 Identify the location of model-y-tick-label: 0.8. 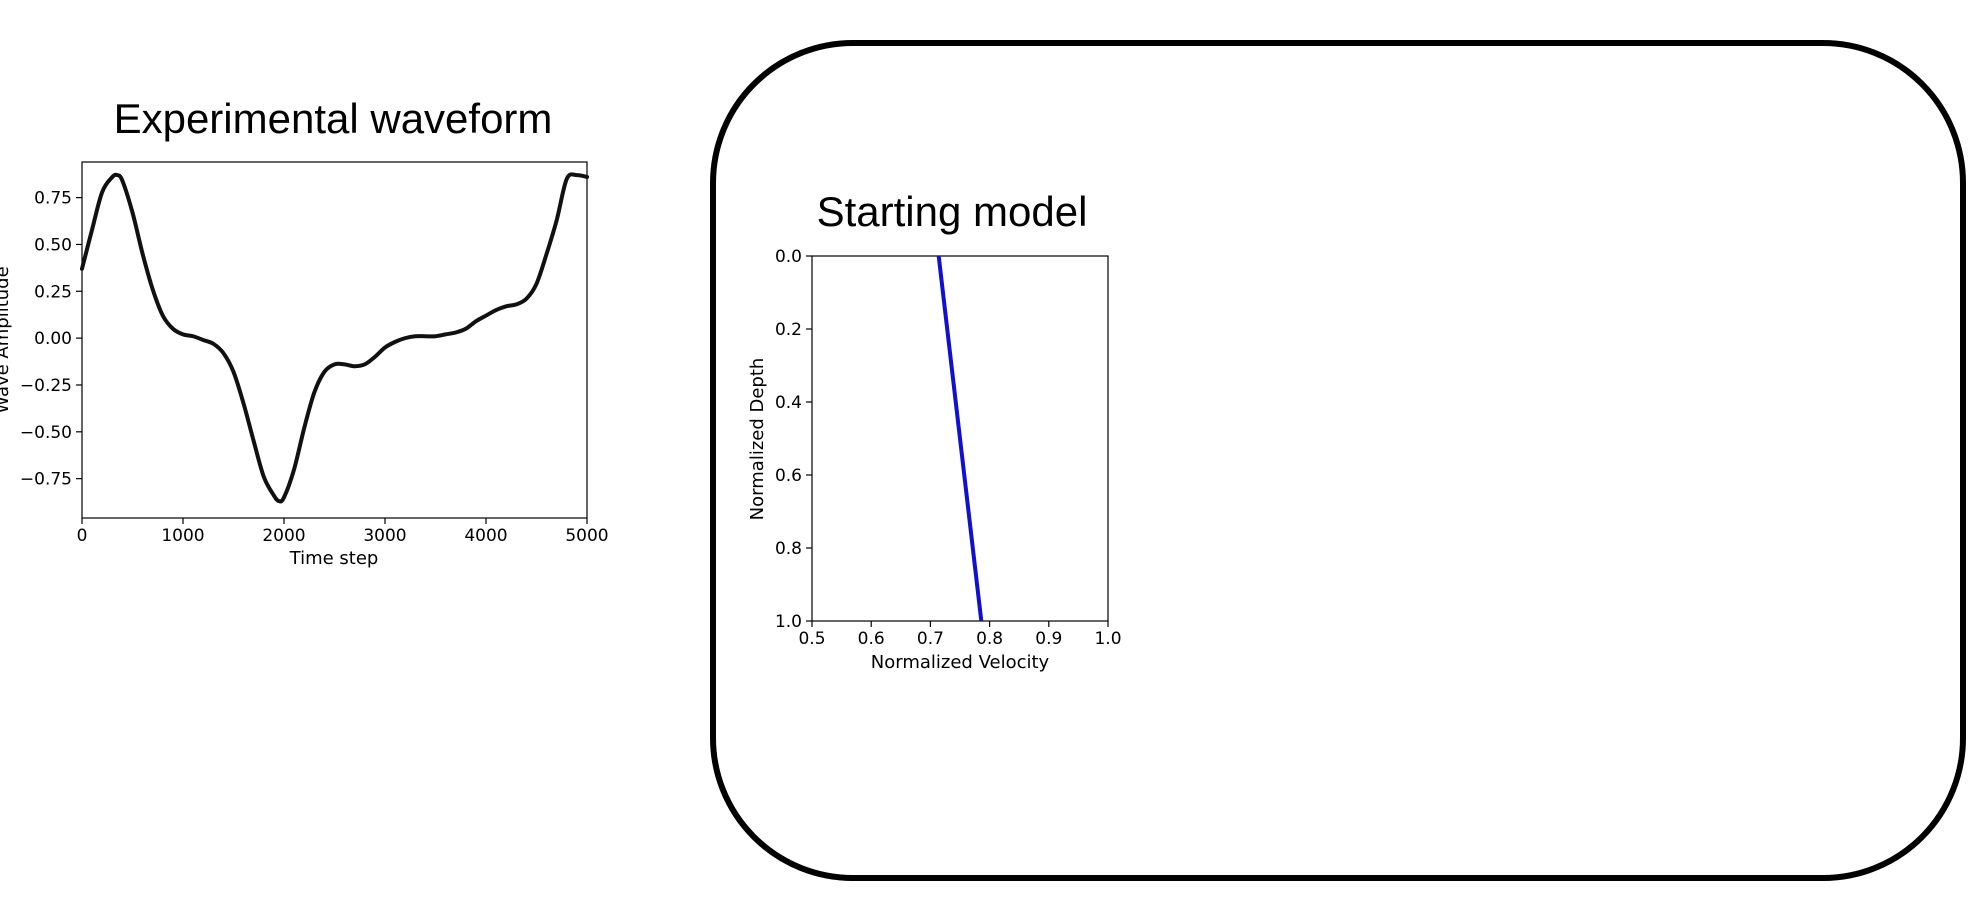
(788, 549).